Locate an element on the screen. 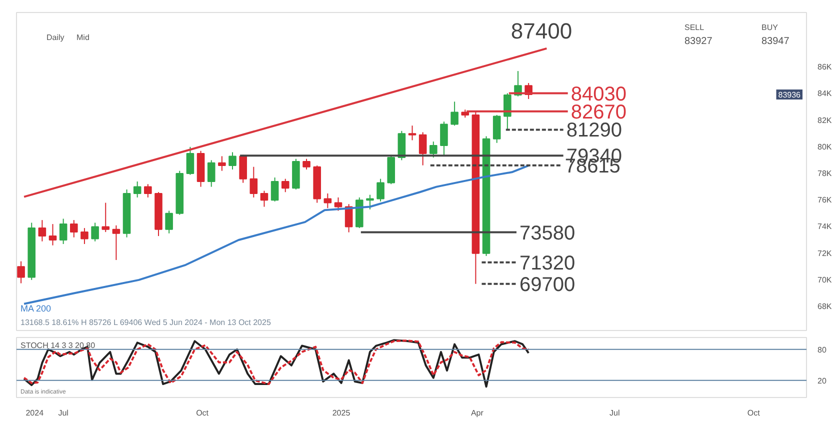 The image size is (834, 431). y-tick-label: 76K is located at coordinates (825, 200).